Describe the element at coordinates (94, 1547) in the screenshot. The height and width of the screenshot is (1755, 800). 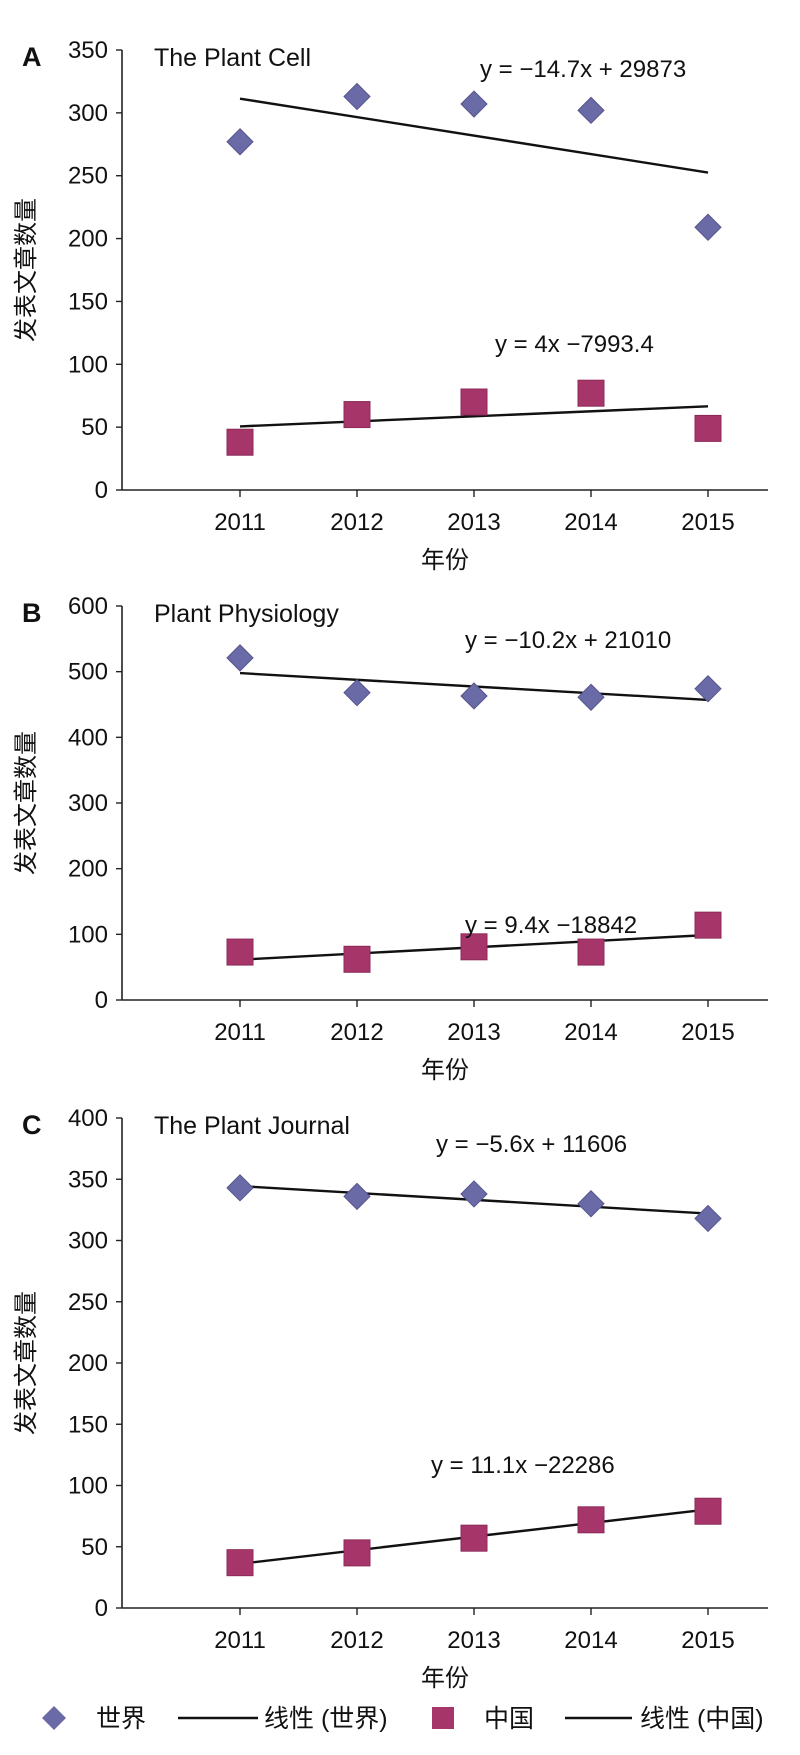
I see `y-tick-label: 50` at that location.